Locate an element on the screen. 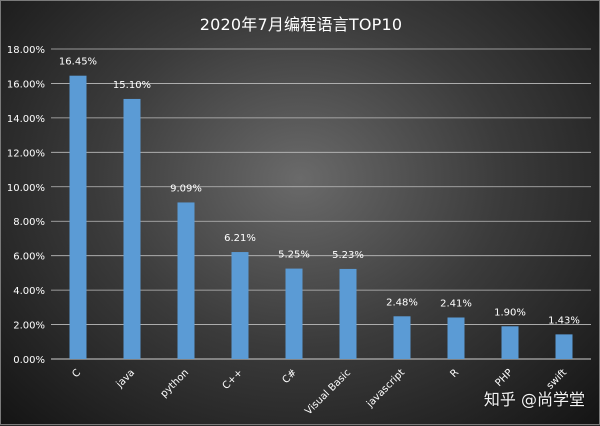  category-label: C# is located at coordinates (289, 376).